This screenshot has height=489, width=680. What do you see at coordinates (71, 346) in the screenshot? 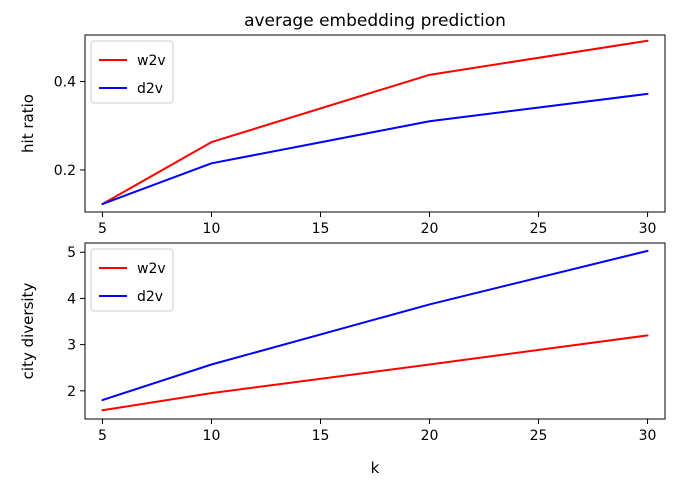
I see `y-tick-label: 3` at bounding box center [71, 346].